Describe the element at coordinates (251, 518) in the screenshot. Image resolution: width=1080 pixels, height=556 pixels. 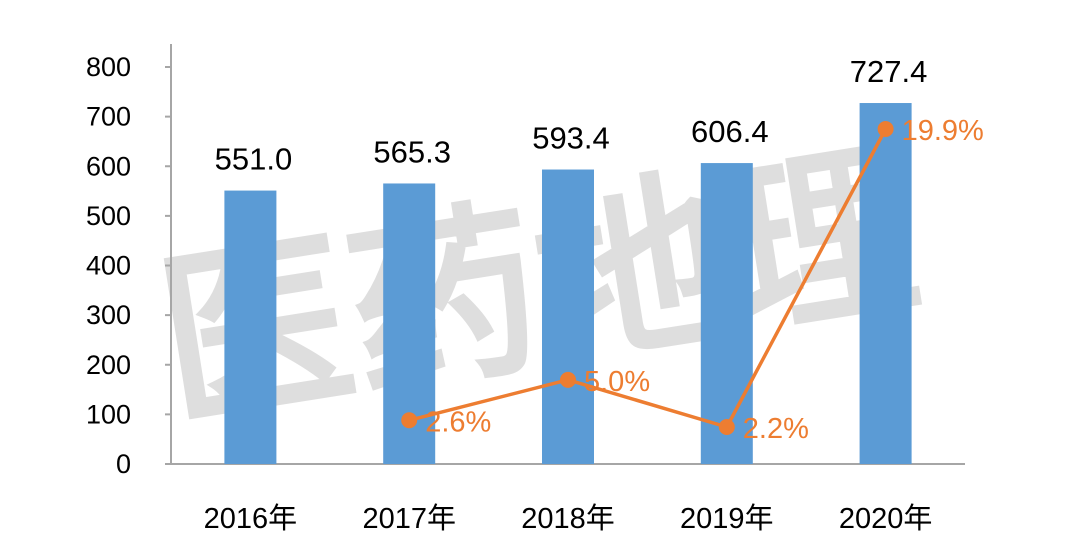
I see `x-category-label: 2016年` at that location.